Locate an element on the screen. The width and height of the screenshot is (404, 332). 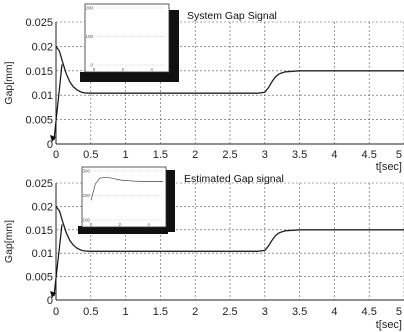
chart-title: System Gap Signal is located at coordinates (232, 16).